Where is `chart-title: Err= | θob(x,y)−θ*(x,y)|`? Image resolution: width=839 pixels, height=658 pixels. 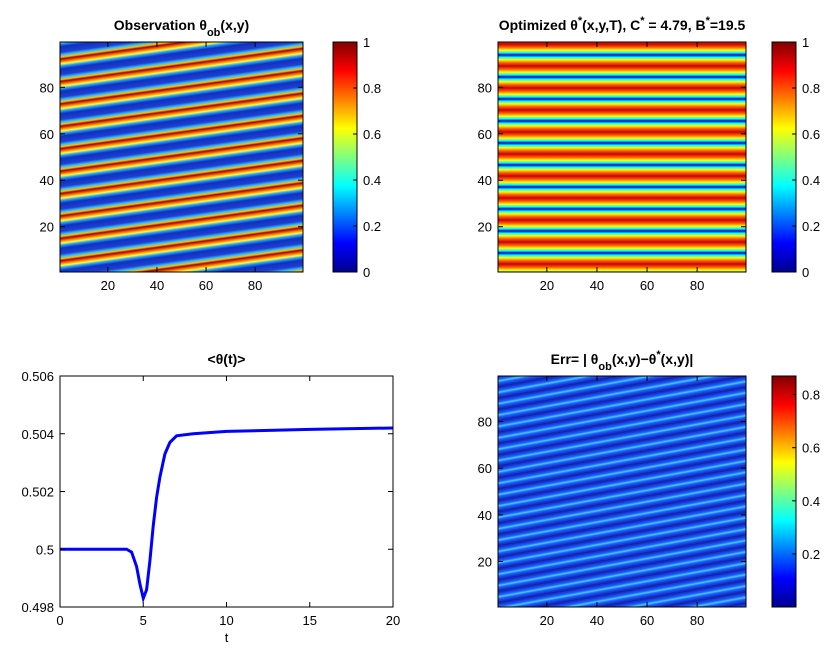
chart-title: Err= | θob(x,y)−θ*(x,y)| is located at coordinates (622, 361).